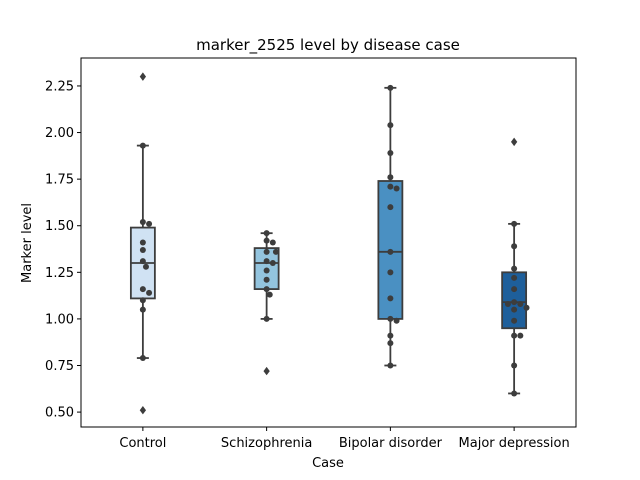 The image size is (640, 480). Describe the element at coordinates (59, 366) in the screenshot. I see `y-tick-label: 0.75` at that location.